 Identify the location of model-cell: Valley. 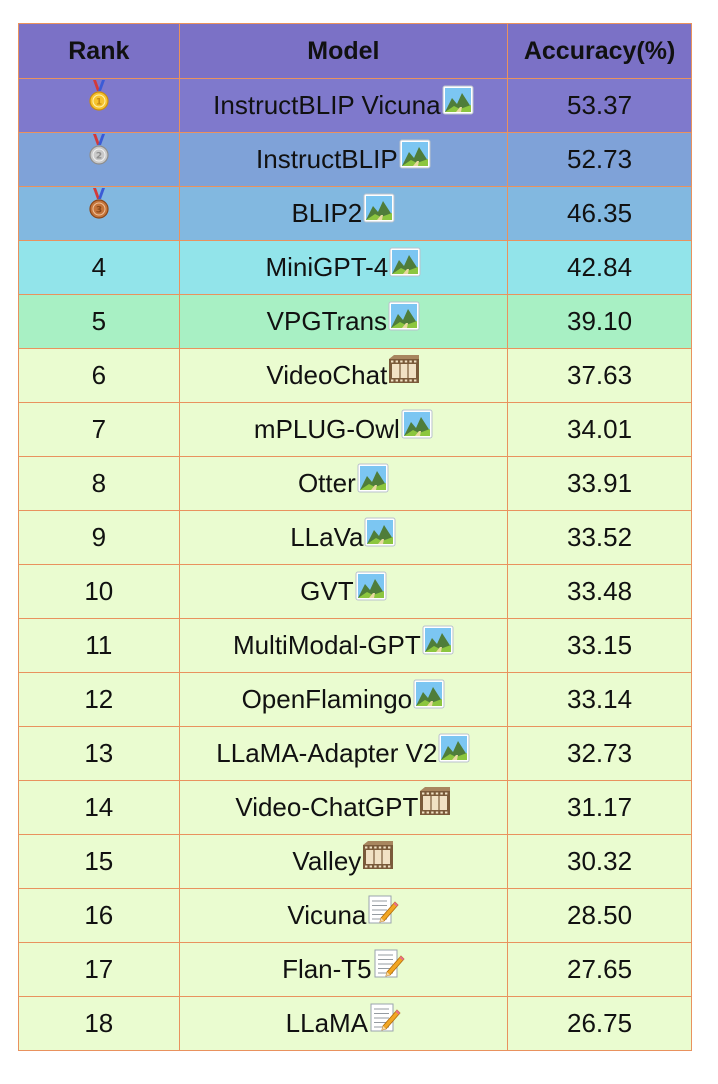
(343, 861).